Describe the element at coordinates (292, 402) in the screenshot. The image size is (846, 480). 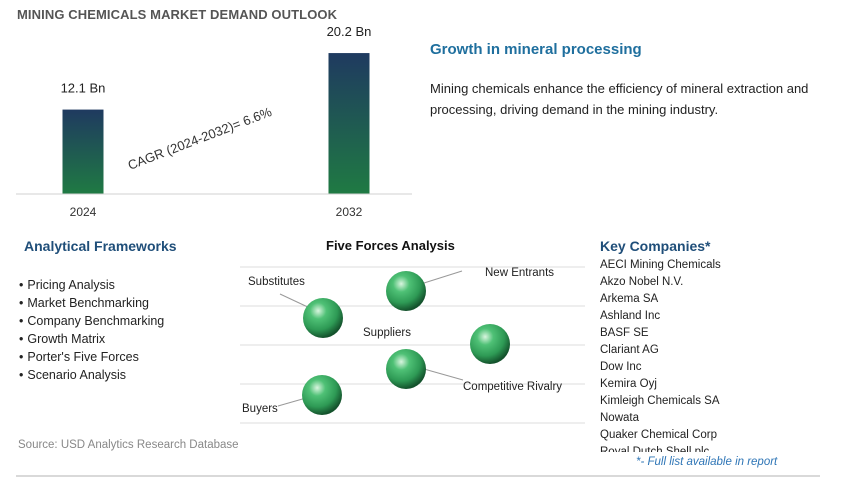
I see `buyers-leader` at that location.